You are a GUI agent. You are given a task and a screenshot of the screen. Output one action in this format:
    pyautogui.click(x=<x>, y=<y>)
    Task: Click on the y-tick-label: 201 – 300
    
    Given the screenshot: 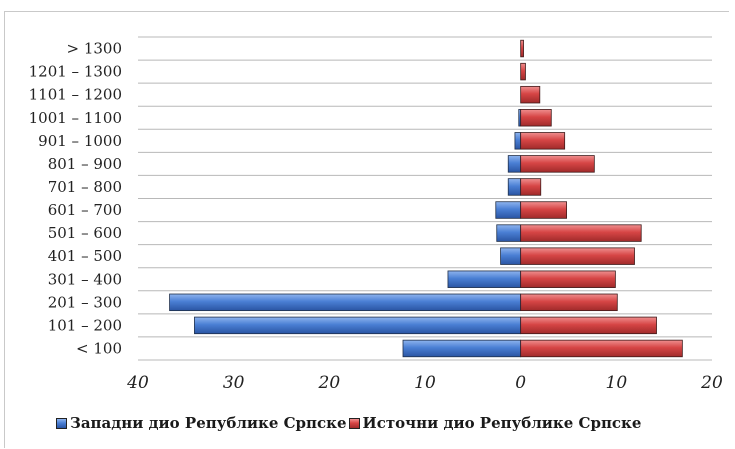 What is the action you would take?
    pyautogui.click(x=85, y=302)
    